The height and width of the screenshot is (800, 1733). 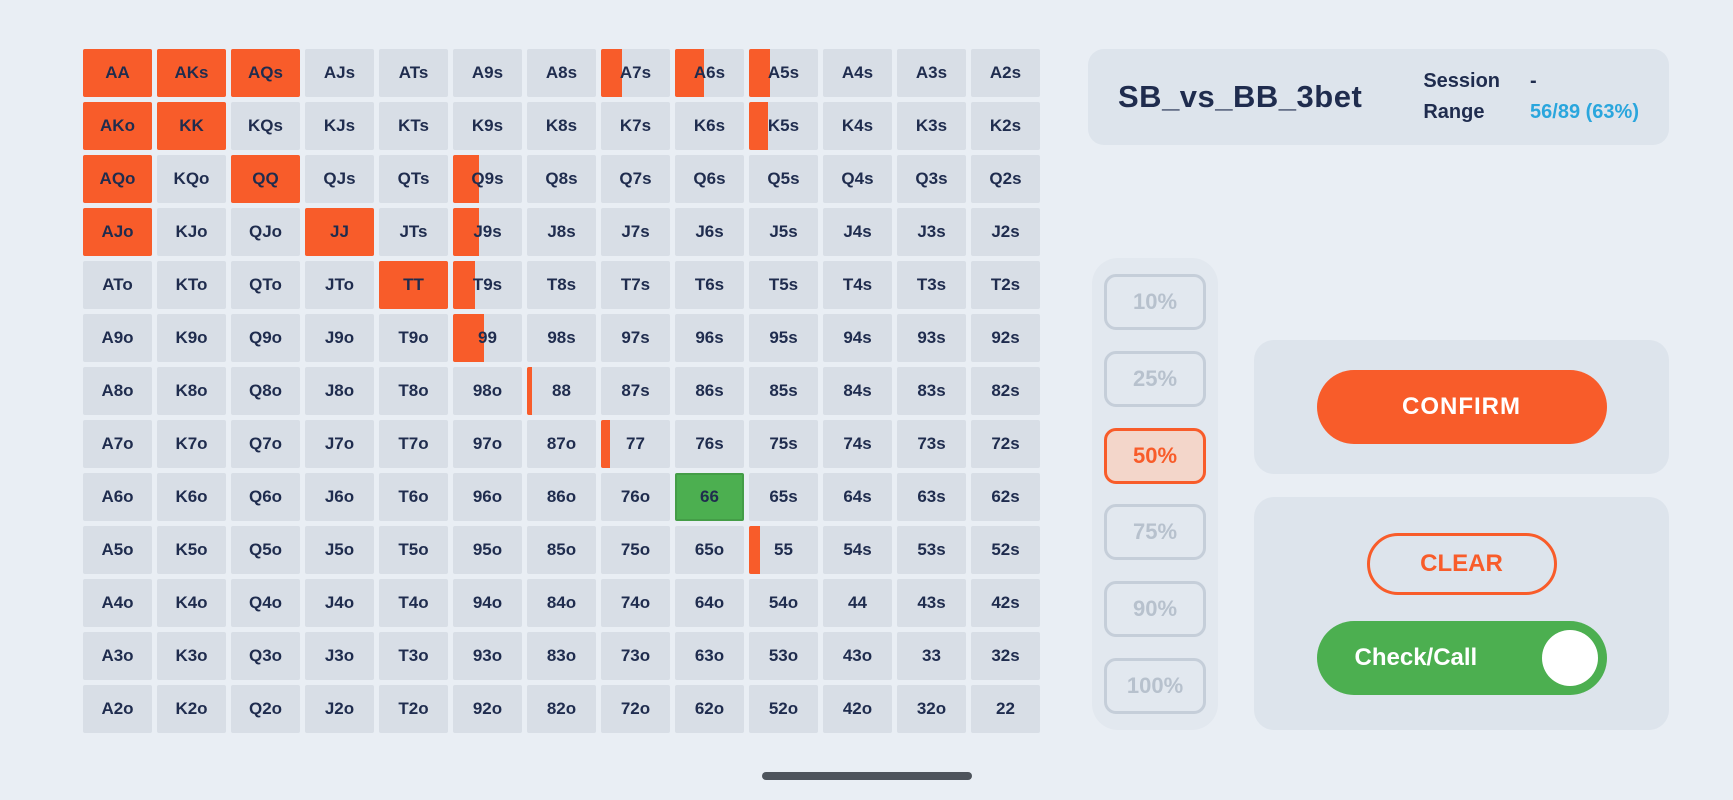 What do you see at coordinates (709, 497) in the screenshot?
I see `hand-cell-66: 66` at bounding box center [709, 497].